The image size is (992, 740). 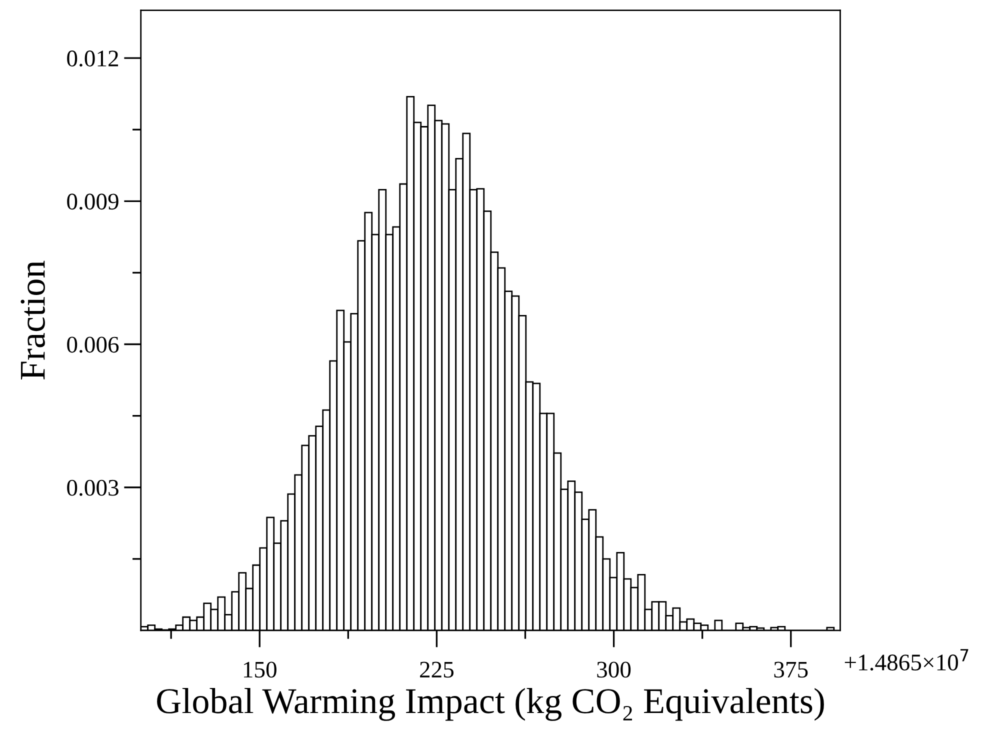 I want to click on y-tick-label: 0.009, so click(x=92, y=202).